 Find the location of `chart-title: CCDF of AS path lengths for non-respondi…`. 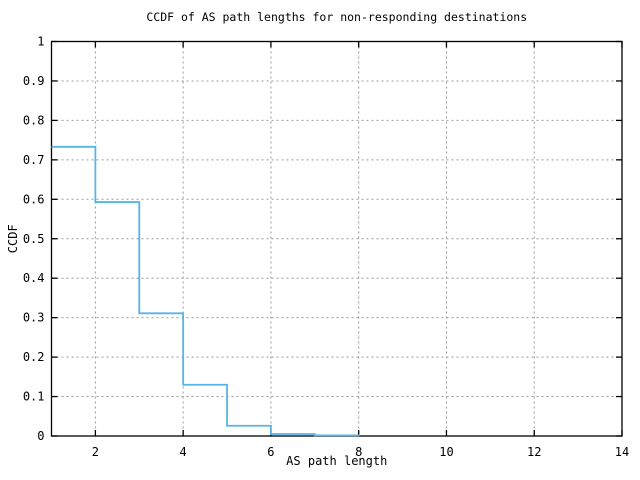

chart-title: CCDF of AS path lengths for non-respondi… is located at coordinates (336, 17).